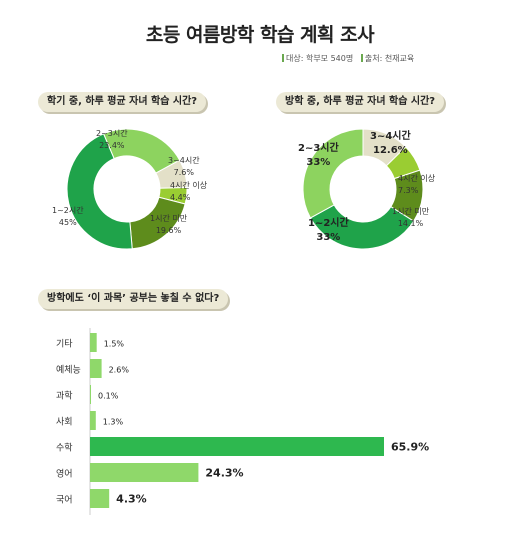 This screenshot has width=520, height=552. What do you see at coordinates (189, 191) in the screenshot?
I see `chart1-label-4h-plus: 4시간 이상 4.4%` at bounding box center [189, 191].